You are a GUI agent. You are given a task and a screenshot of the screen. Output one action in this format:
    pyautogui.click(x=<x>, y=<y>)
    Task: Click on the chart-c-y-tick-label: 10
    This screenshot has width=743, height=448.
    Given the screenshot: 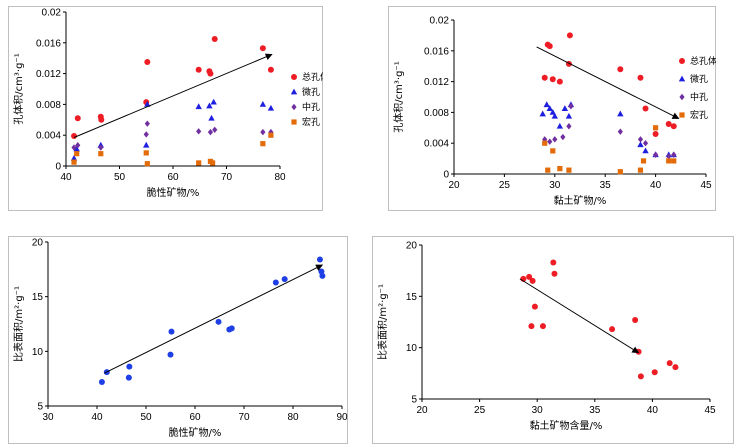 What is the action you would take?
    pyautogui.click(x=38, y=352)
    